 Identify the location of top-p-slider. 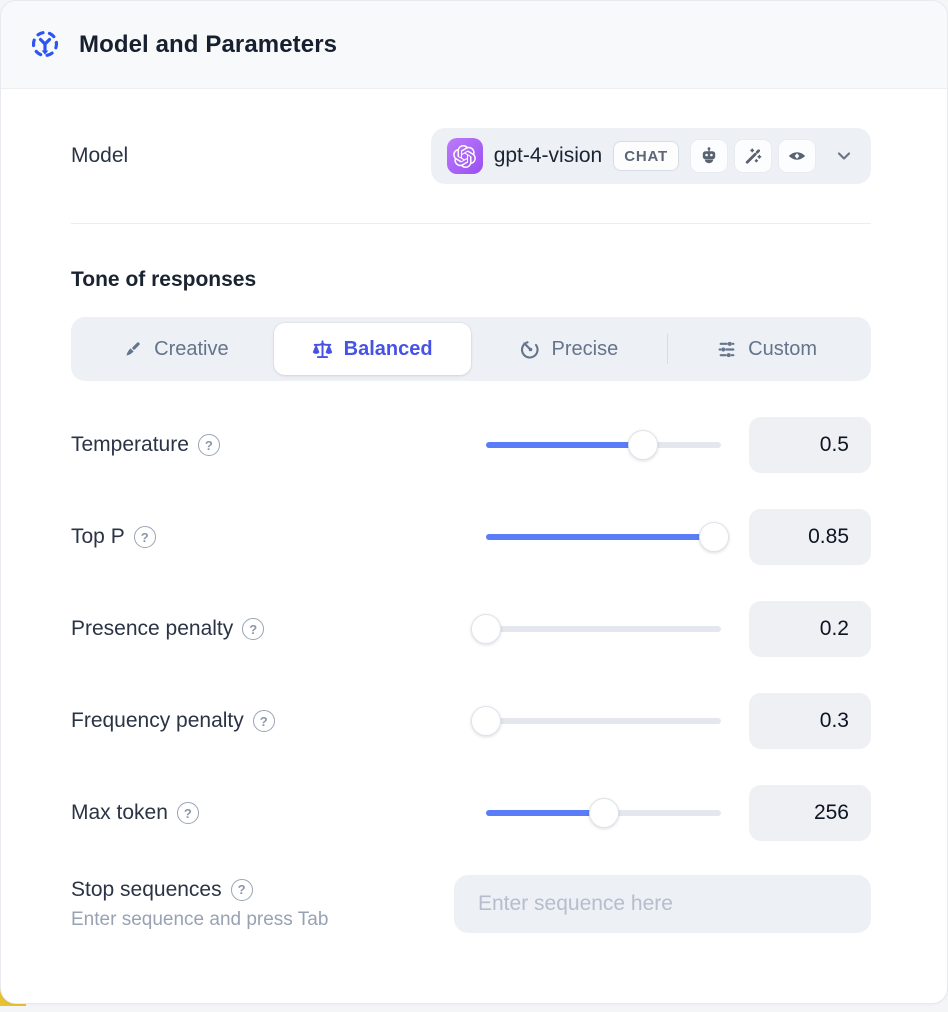
(607, 537).